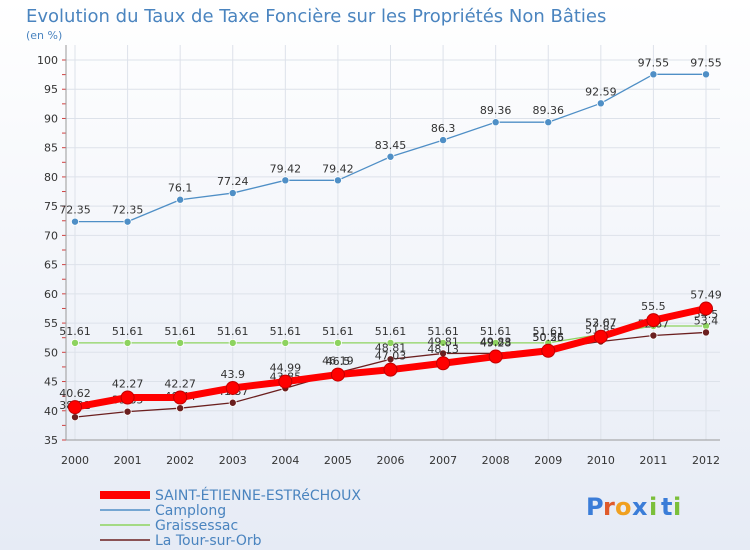  What do you see at coordinates (391, 145) in the screenshot?
I see `data-label: 83.45` at bounding box center [391, 145].